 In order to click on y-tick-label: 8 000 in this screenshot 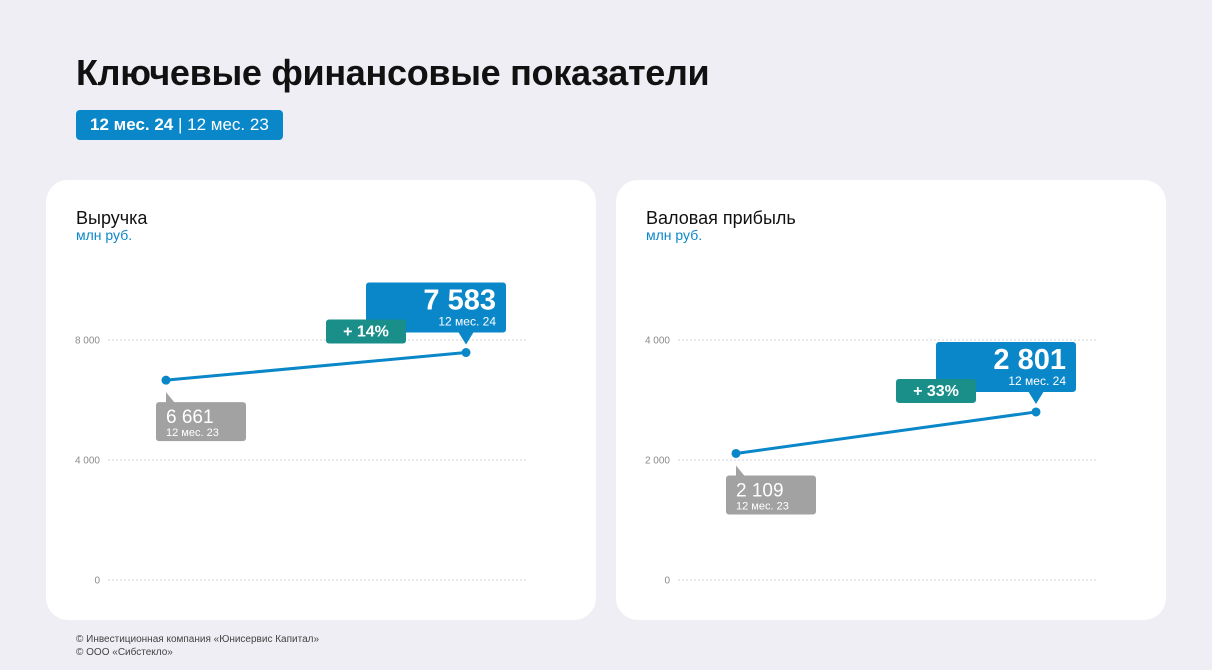, I will do `click(87, 341)`.